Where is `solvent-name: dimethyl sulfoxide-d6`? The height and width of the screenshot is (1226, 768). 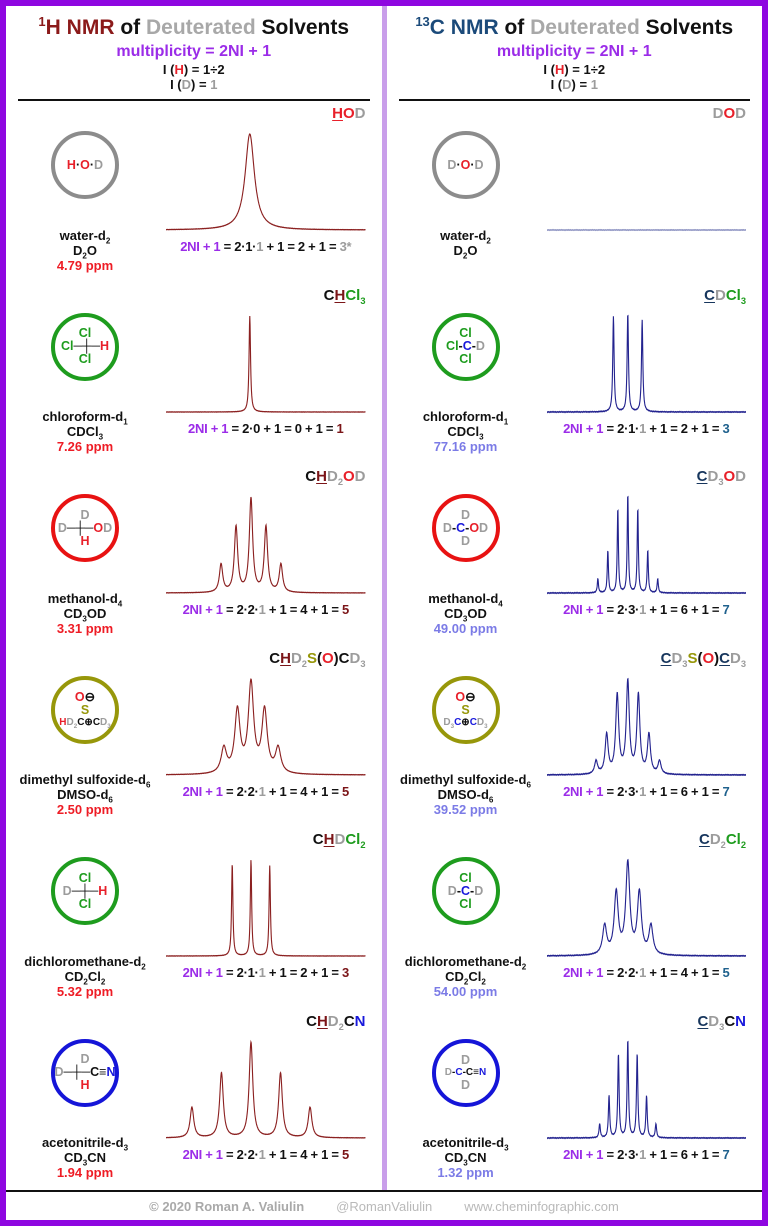 solvent-name: dimethyl sulfoxide-d6 is located at coordinates (465, 781).